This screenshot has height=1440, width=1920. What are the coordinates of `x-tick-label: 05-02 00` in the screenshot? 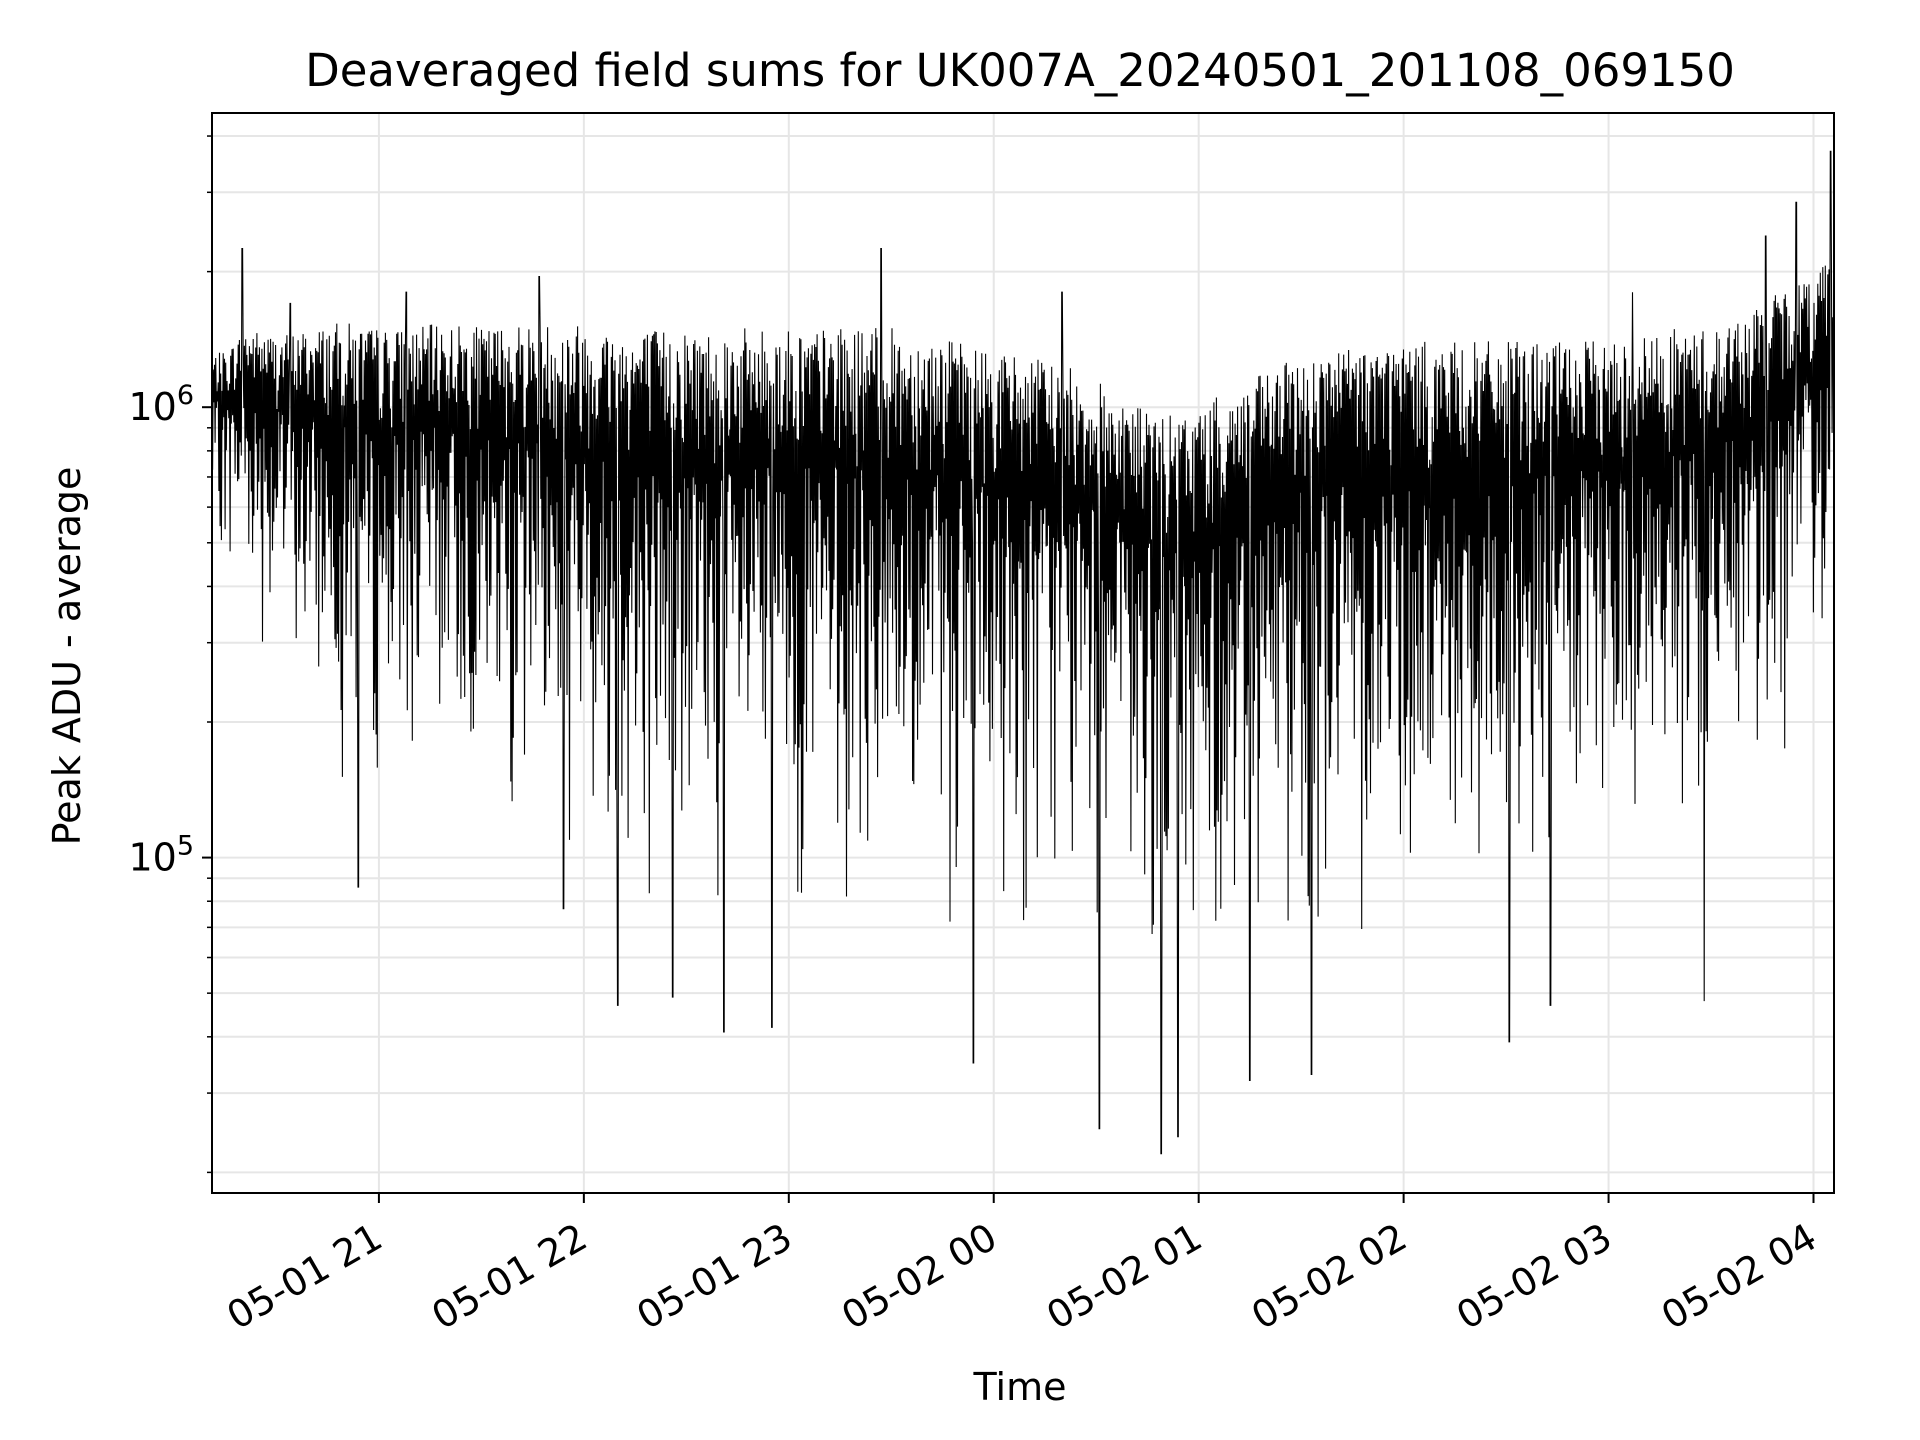 It's located at (919, 1277).